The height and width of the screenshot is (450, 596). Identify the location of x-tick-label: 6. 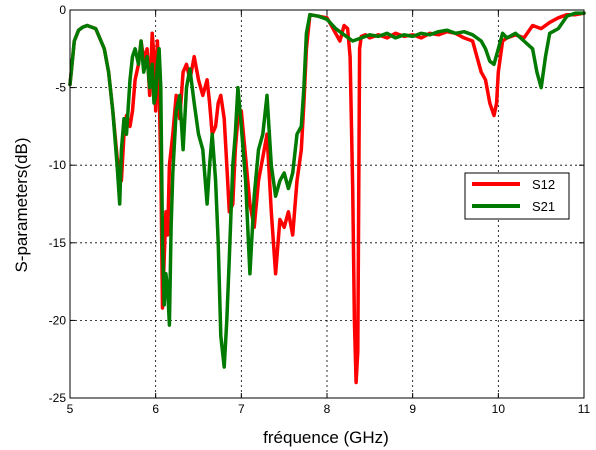
(155, 409).